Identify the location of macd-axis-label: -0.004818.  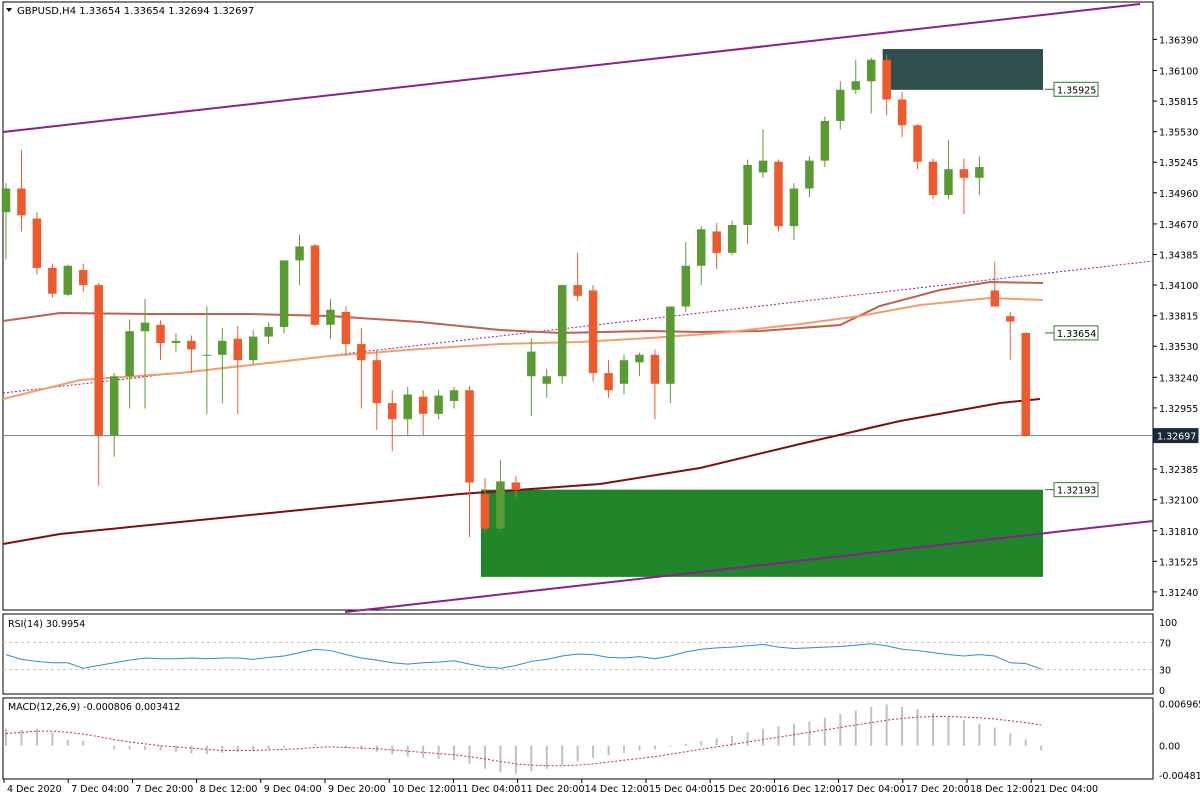
(1179, 776).